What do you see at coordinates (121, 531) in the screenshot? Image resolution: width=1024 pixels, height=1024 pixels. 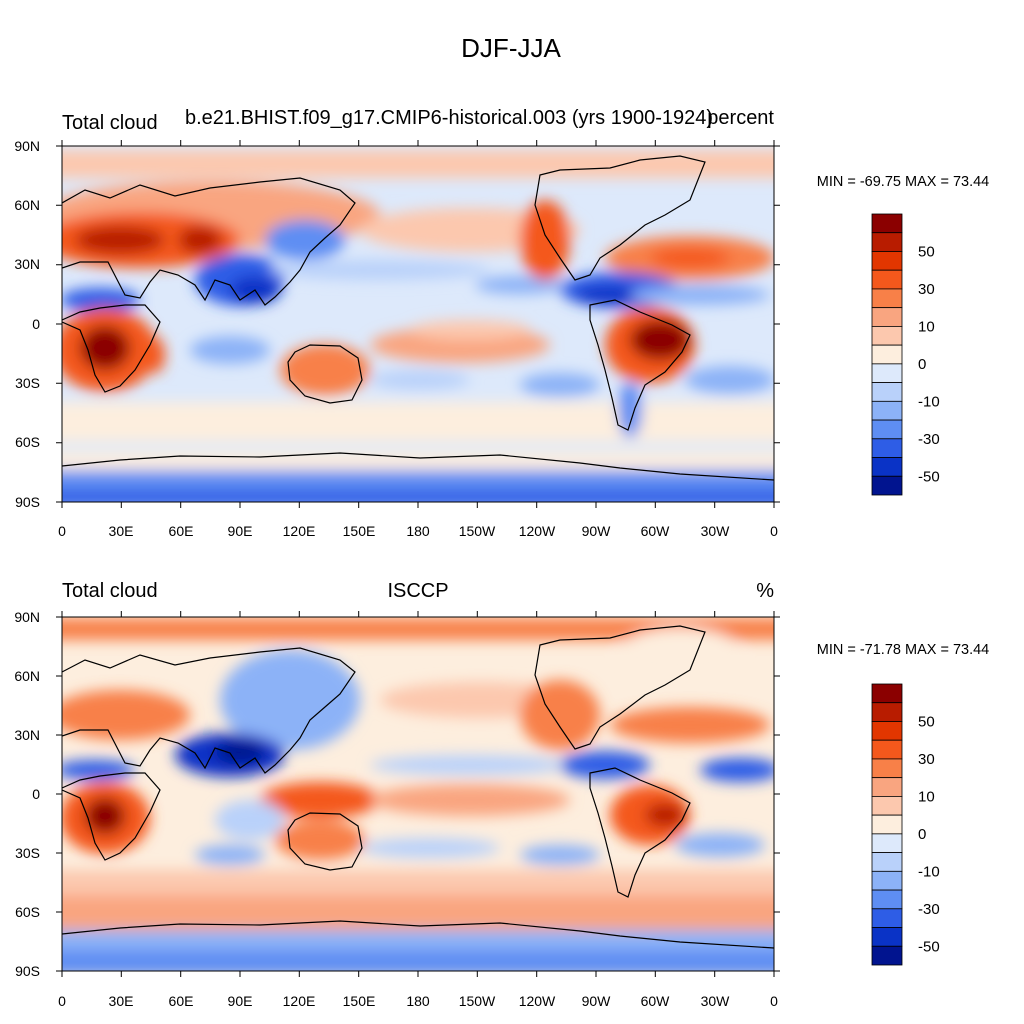 I see `lon-tick-label: 30E` at bounding box center [121, 531].